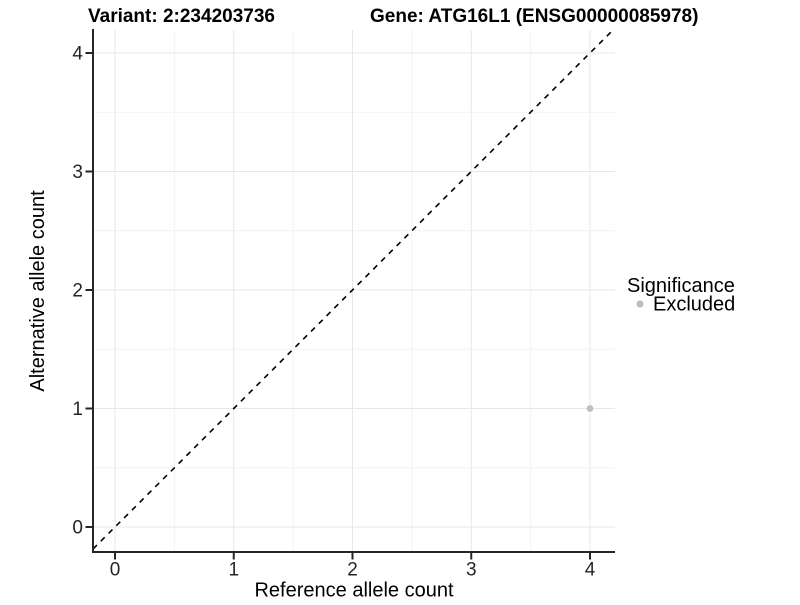  I want to click on legend-title: Significance, so click(681, 286).